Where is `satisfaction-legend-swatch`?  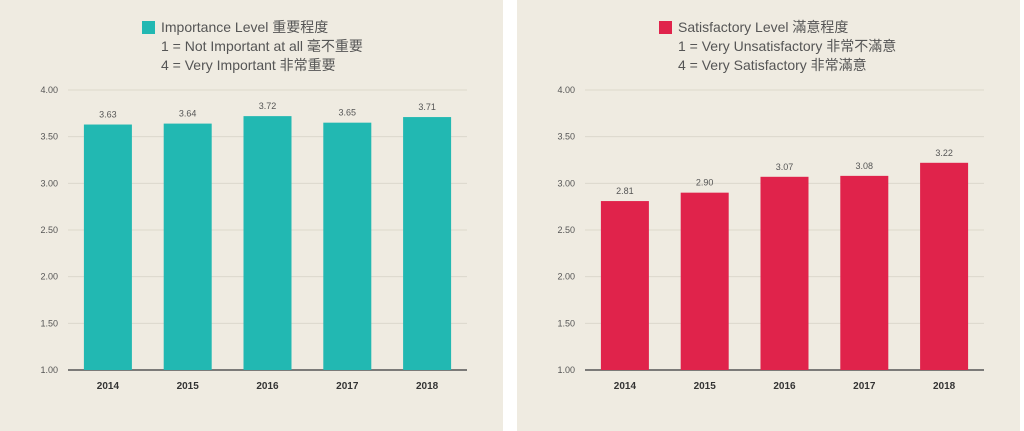 satisfaction-legend-swatch is located at coordinates (665, 27).